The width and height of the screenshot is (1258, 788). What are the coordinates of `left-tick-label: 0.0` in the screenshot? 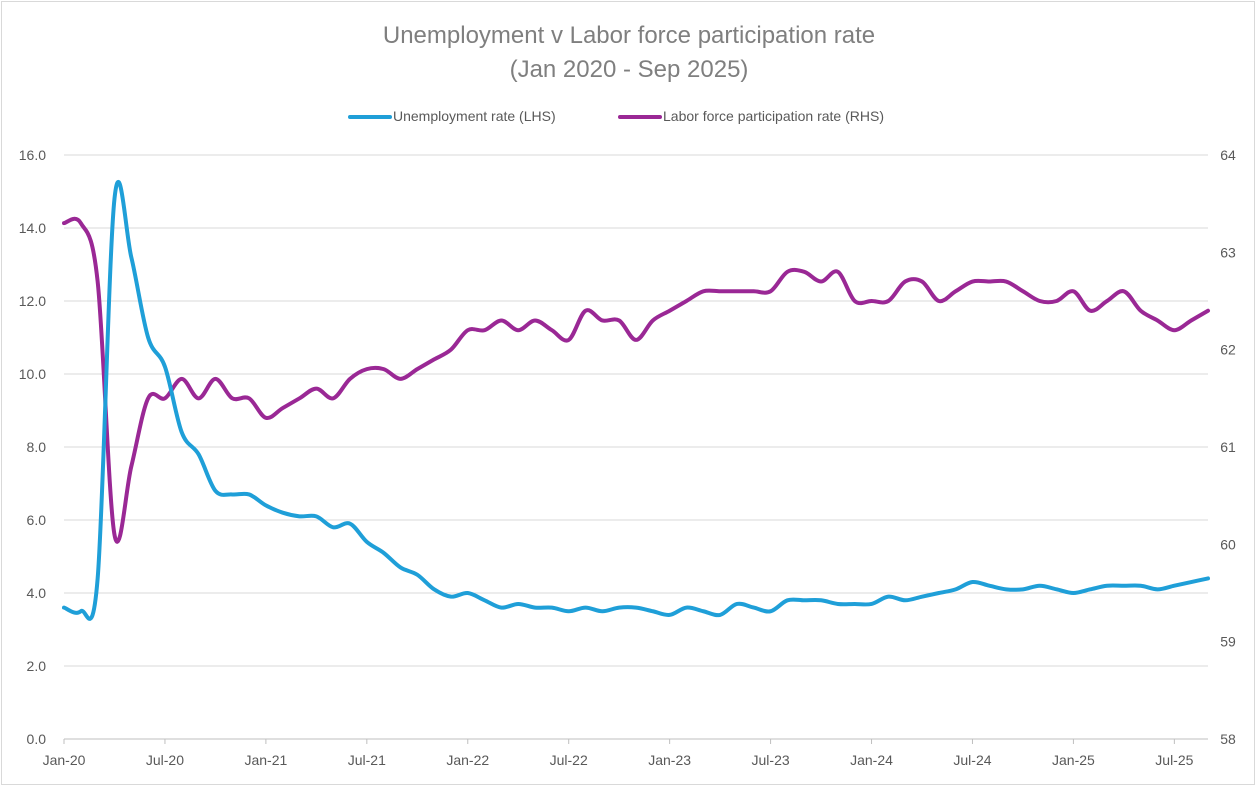 It's located at (37, 739).